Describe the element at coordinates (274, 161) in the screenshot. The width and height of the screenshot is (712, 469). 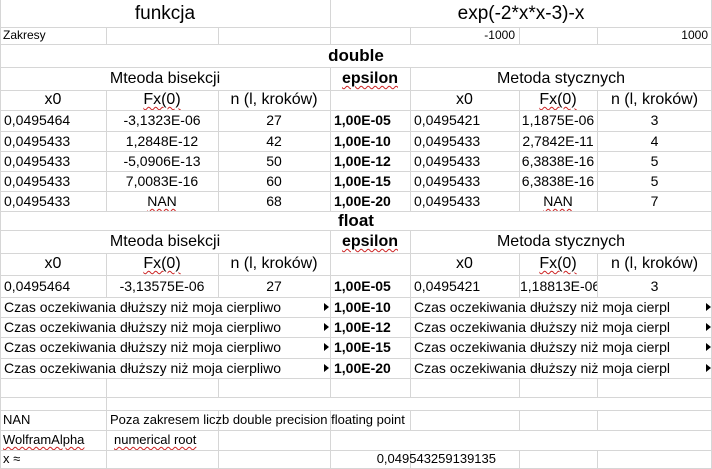
I see `bisection-steps: 50` at that location.